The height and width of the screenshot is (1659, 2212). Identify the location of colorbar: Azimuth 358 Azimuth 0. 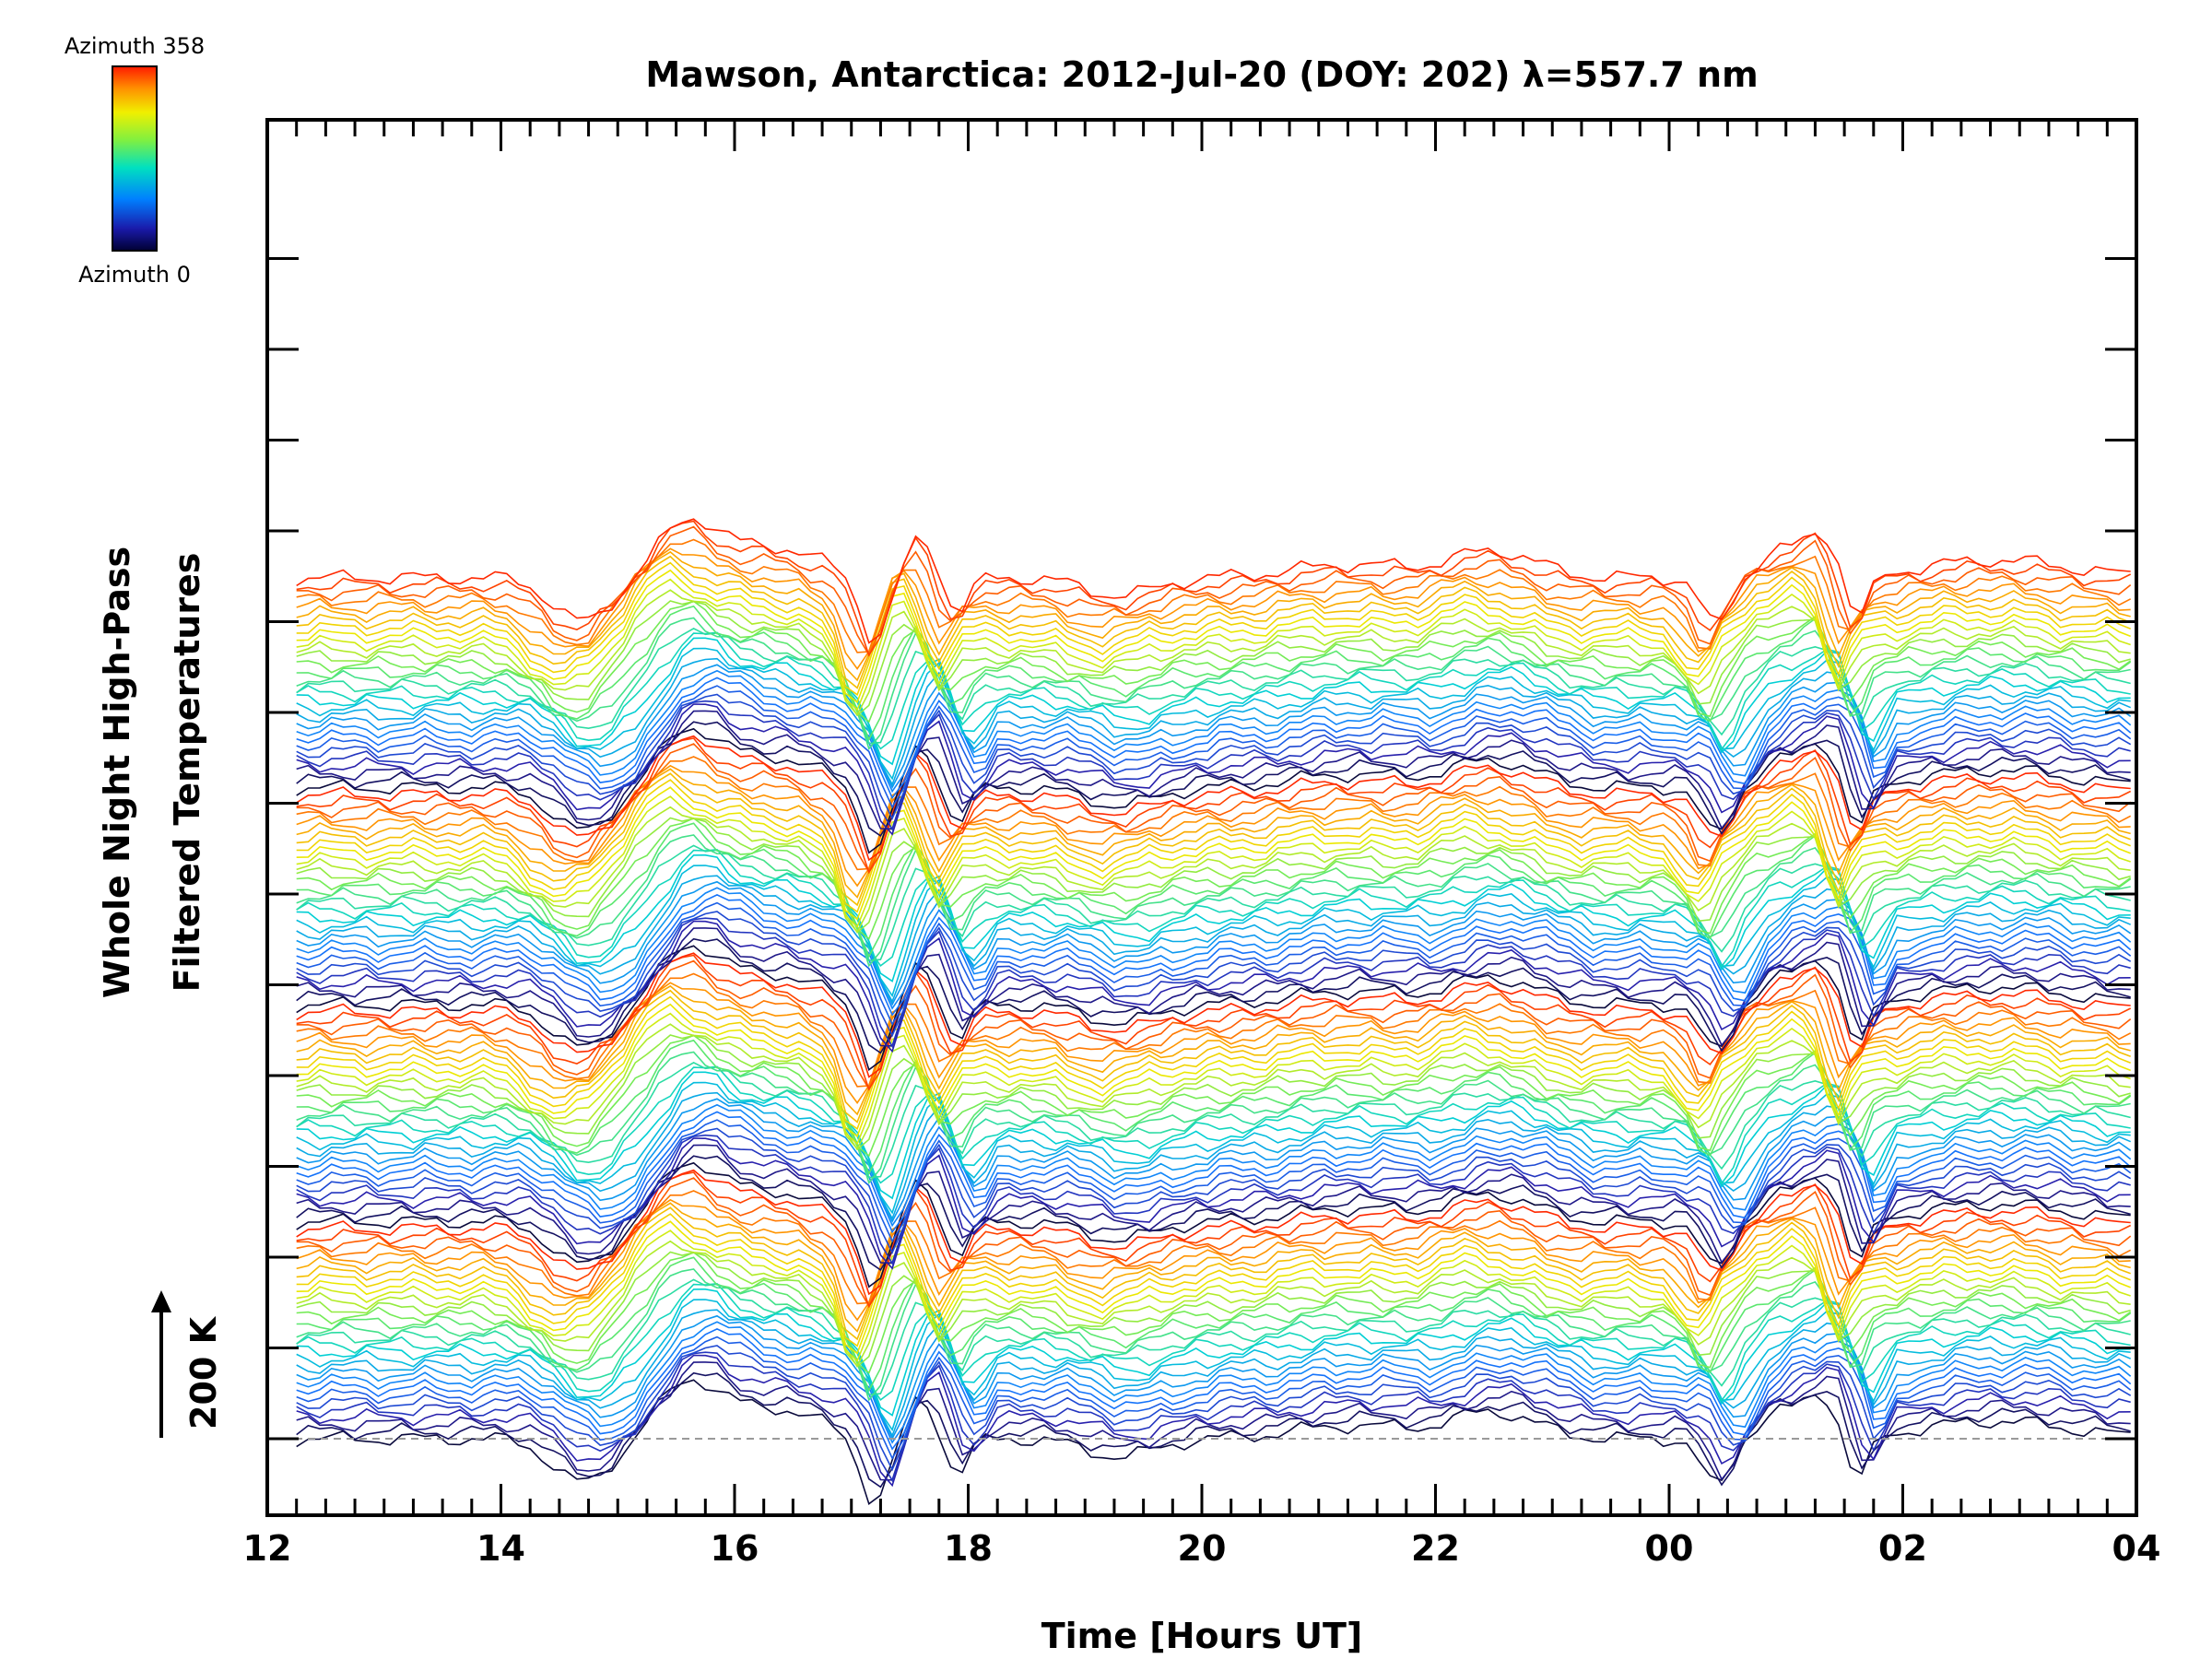
(135, 160).